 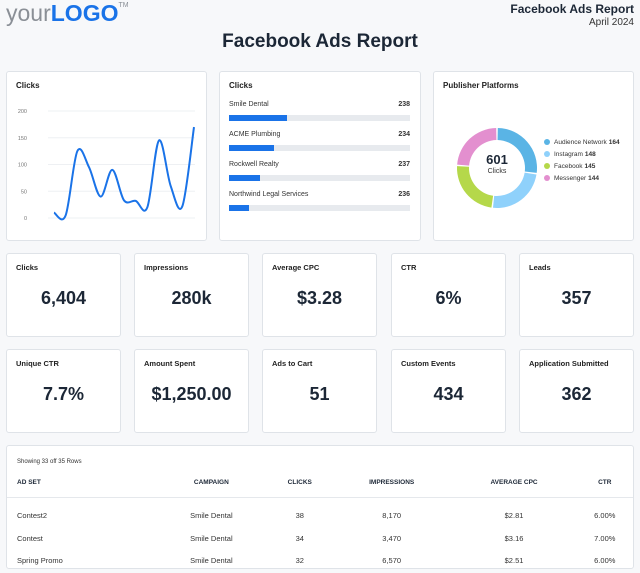 I want to click on kpi-value: 357, so click(x=576, y=298).